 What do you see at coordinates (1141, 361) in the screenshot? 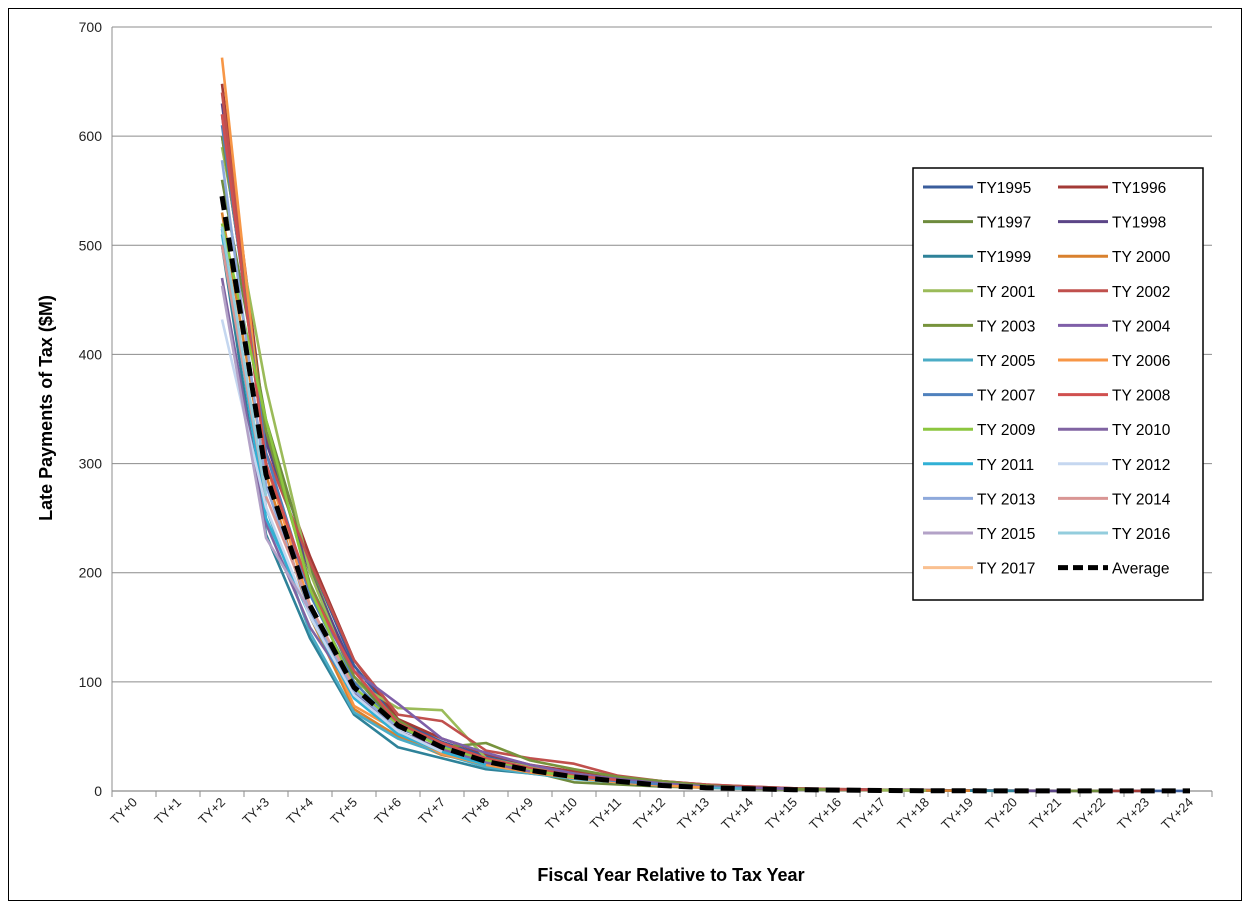
I see `legend-label: TY 2006` at bounding box center [1141, 361].